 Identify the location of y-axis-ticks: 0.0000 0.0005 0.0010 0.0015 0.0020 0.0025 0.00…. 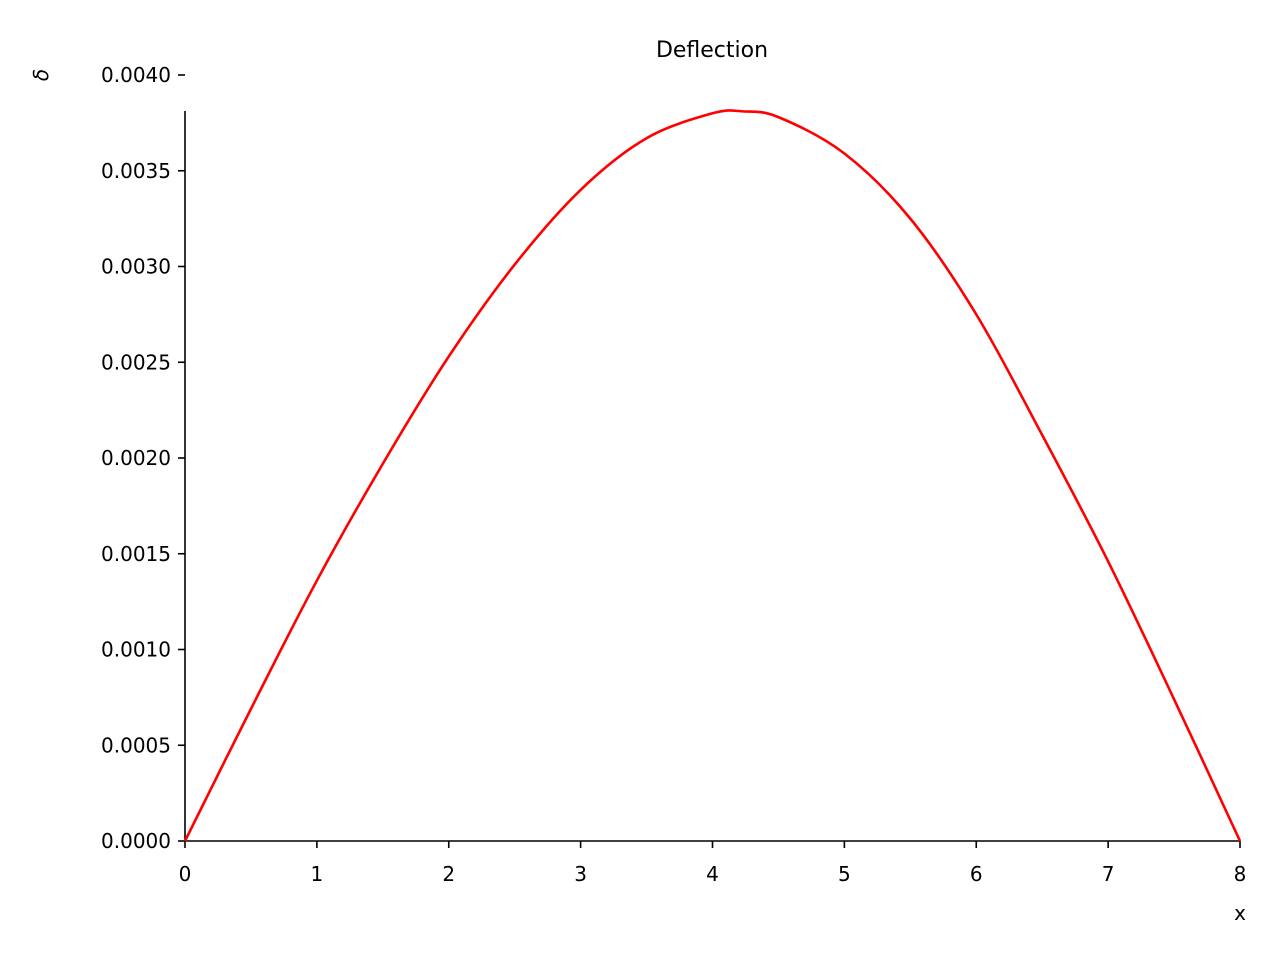
(143, 458).